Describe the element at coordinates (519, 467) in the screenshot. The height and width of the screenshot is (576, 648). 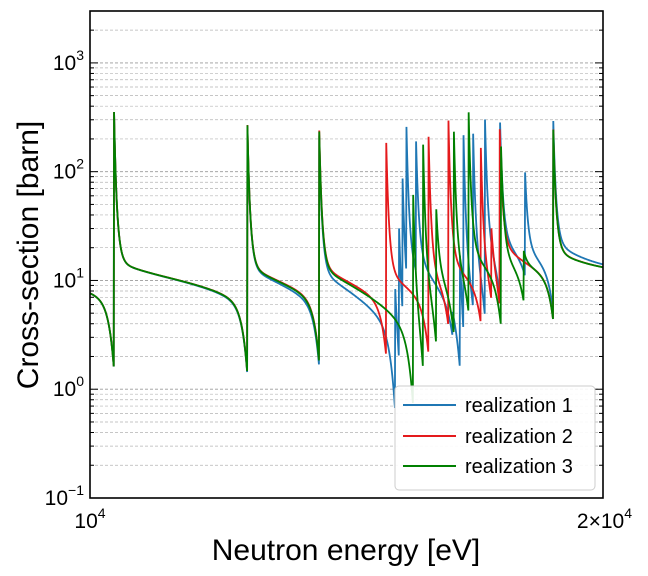
I see `legend-label-3: realization 3` at that location.